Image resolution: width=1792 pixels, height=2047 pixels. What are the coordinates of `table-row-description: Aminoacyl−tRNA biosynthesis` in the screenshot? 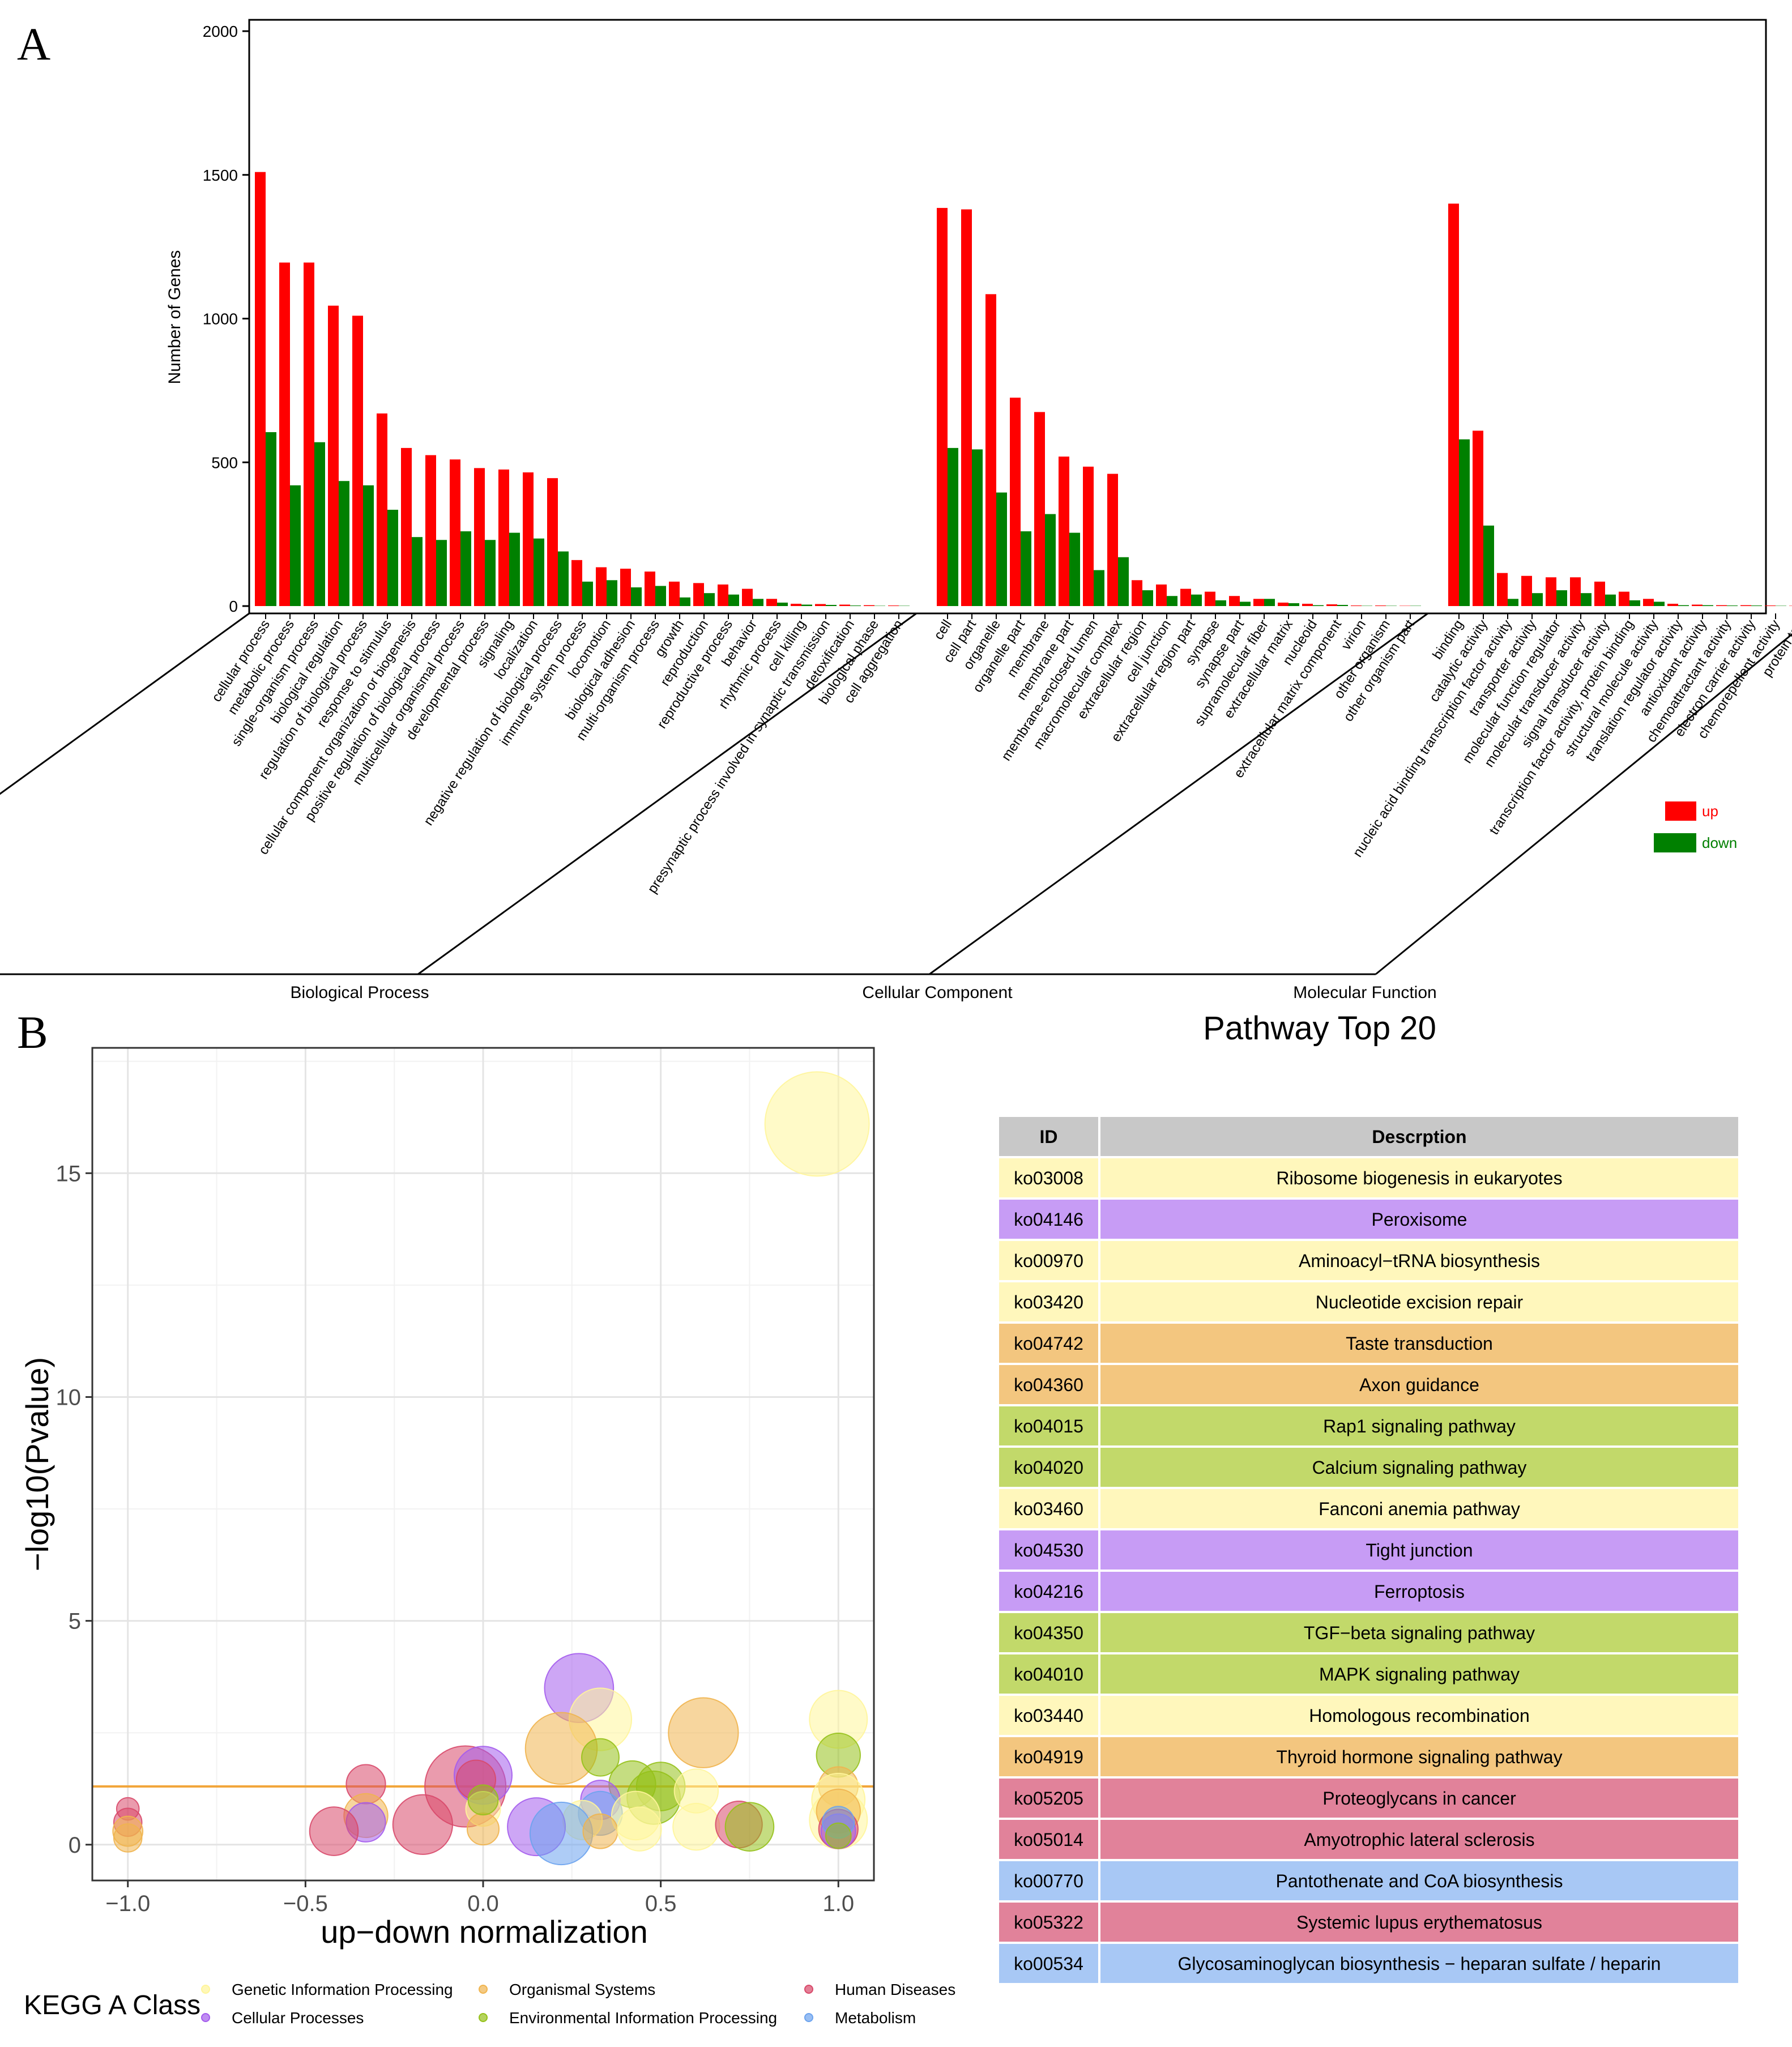 It's located at (1419, 1261).